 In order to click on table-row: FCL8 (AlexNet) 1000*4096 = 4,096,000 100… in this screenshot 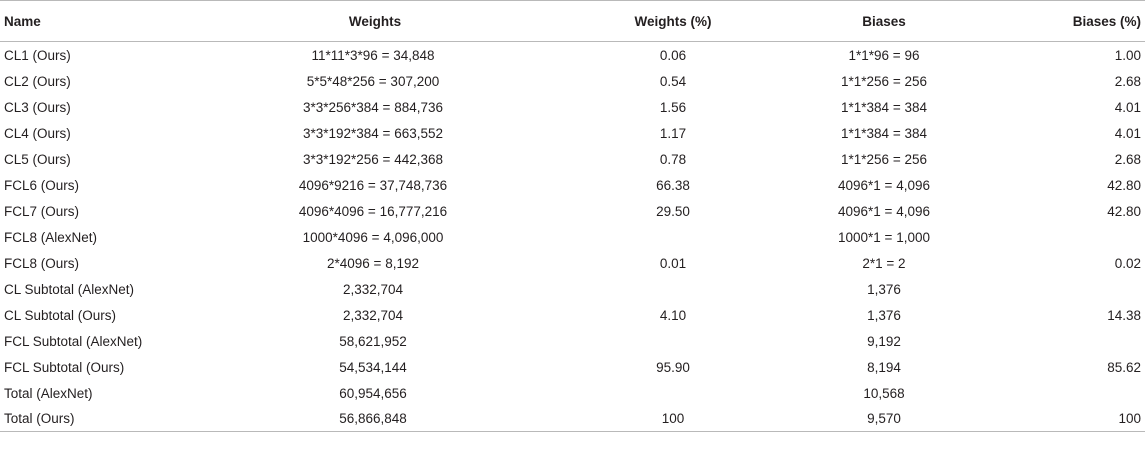, I will do `click(572, 237)`.